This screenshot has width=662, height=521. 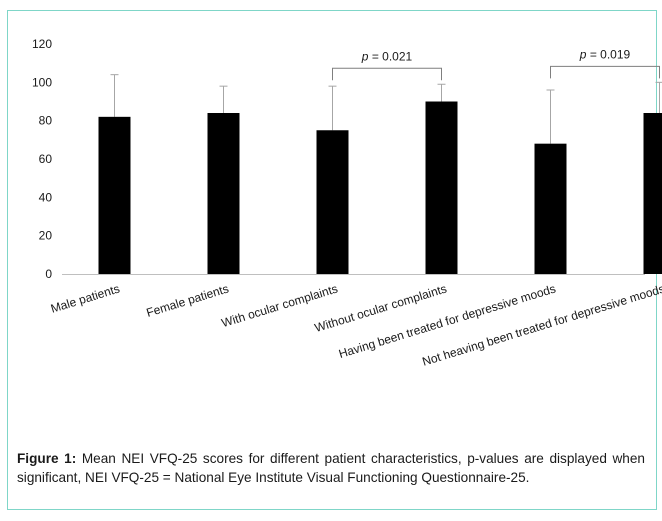 I want to click on p-value-label: p = 0.021, so click(x=387, y=56).